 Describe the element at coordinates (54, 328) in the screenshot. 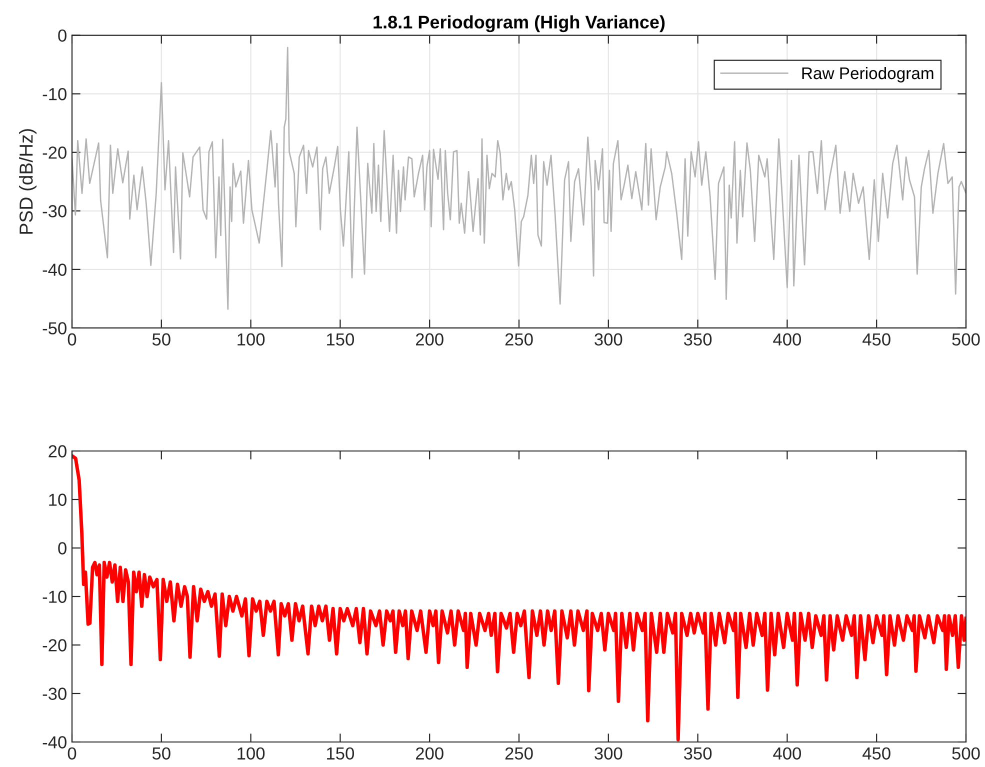

I see `y-tick-label: -50` at that location.